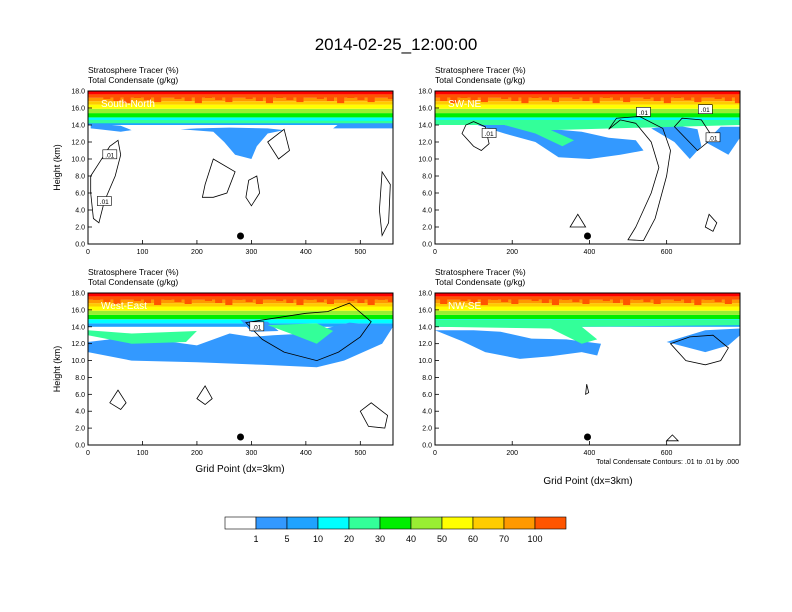 The width and height of the screenshot is (792, 612). I want to click on x-axis-label-left: Grid Point (dx=3km), so click(239, 469).